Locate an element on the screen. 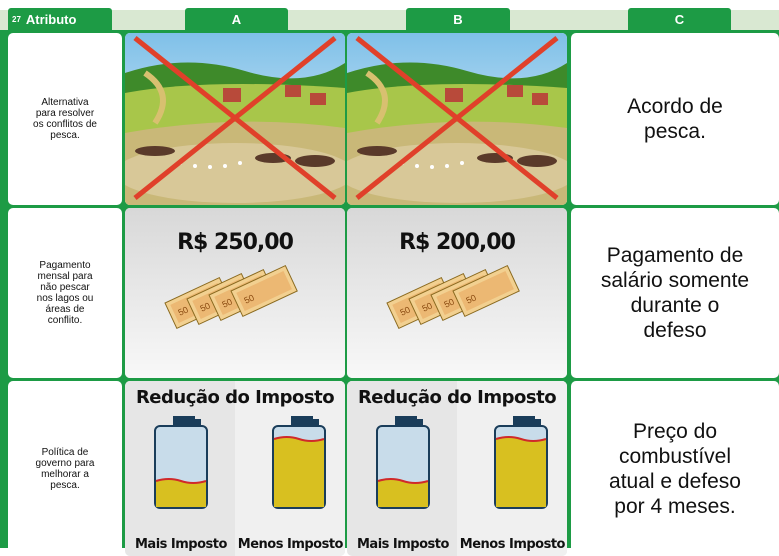  card-number: 27 is located at coordinates (16, 19).